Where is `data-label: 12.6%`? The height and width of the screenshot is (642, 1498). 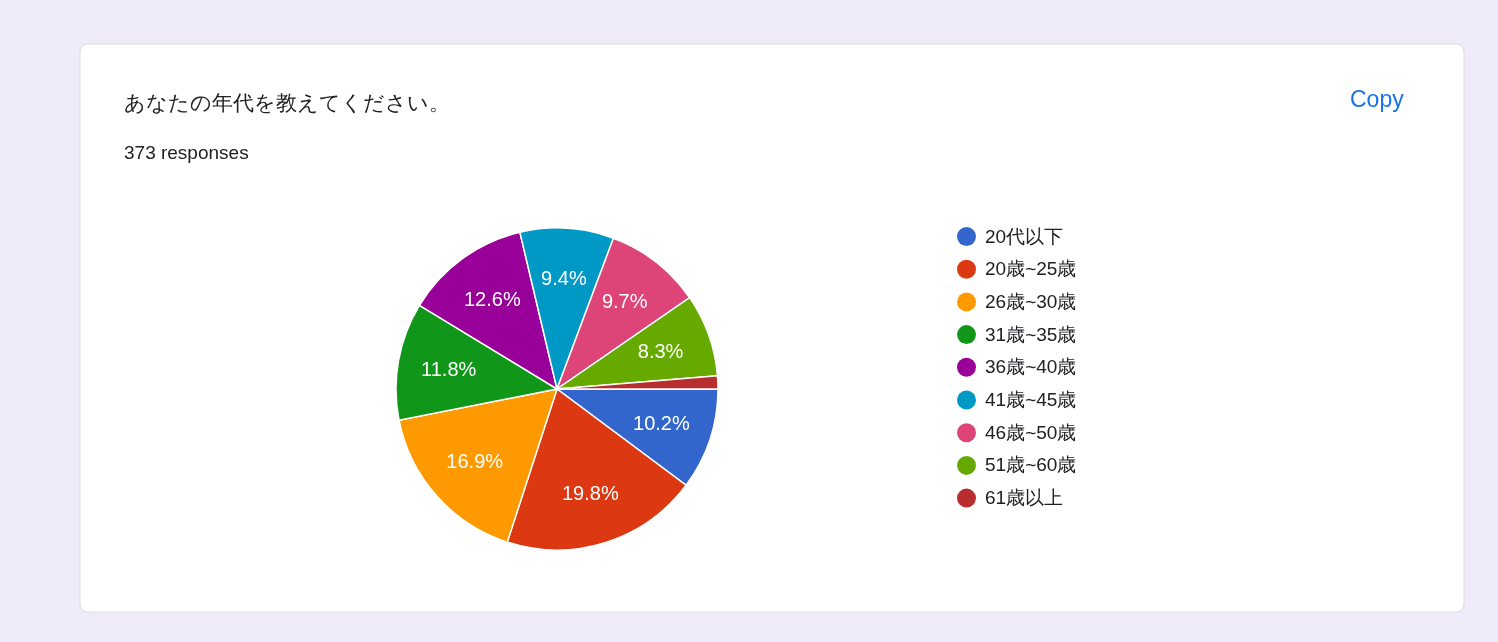
data-label: 12.6% is located at coordinates (492, 299).